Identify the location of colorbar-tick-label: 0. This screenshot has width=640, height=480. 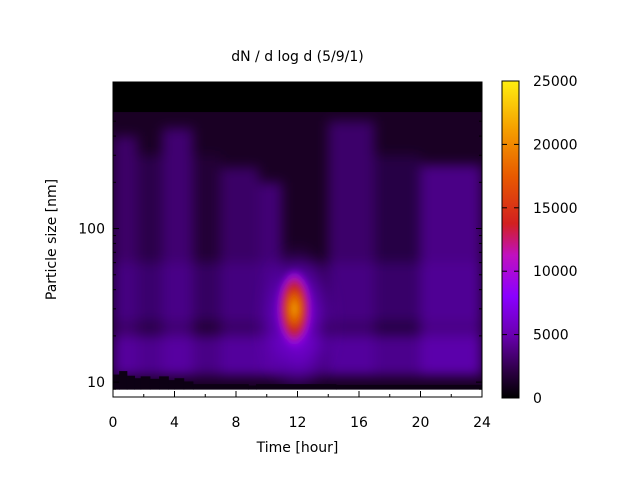
(537, 399).